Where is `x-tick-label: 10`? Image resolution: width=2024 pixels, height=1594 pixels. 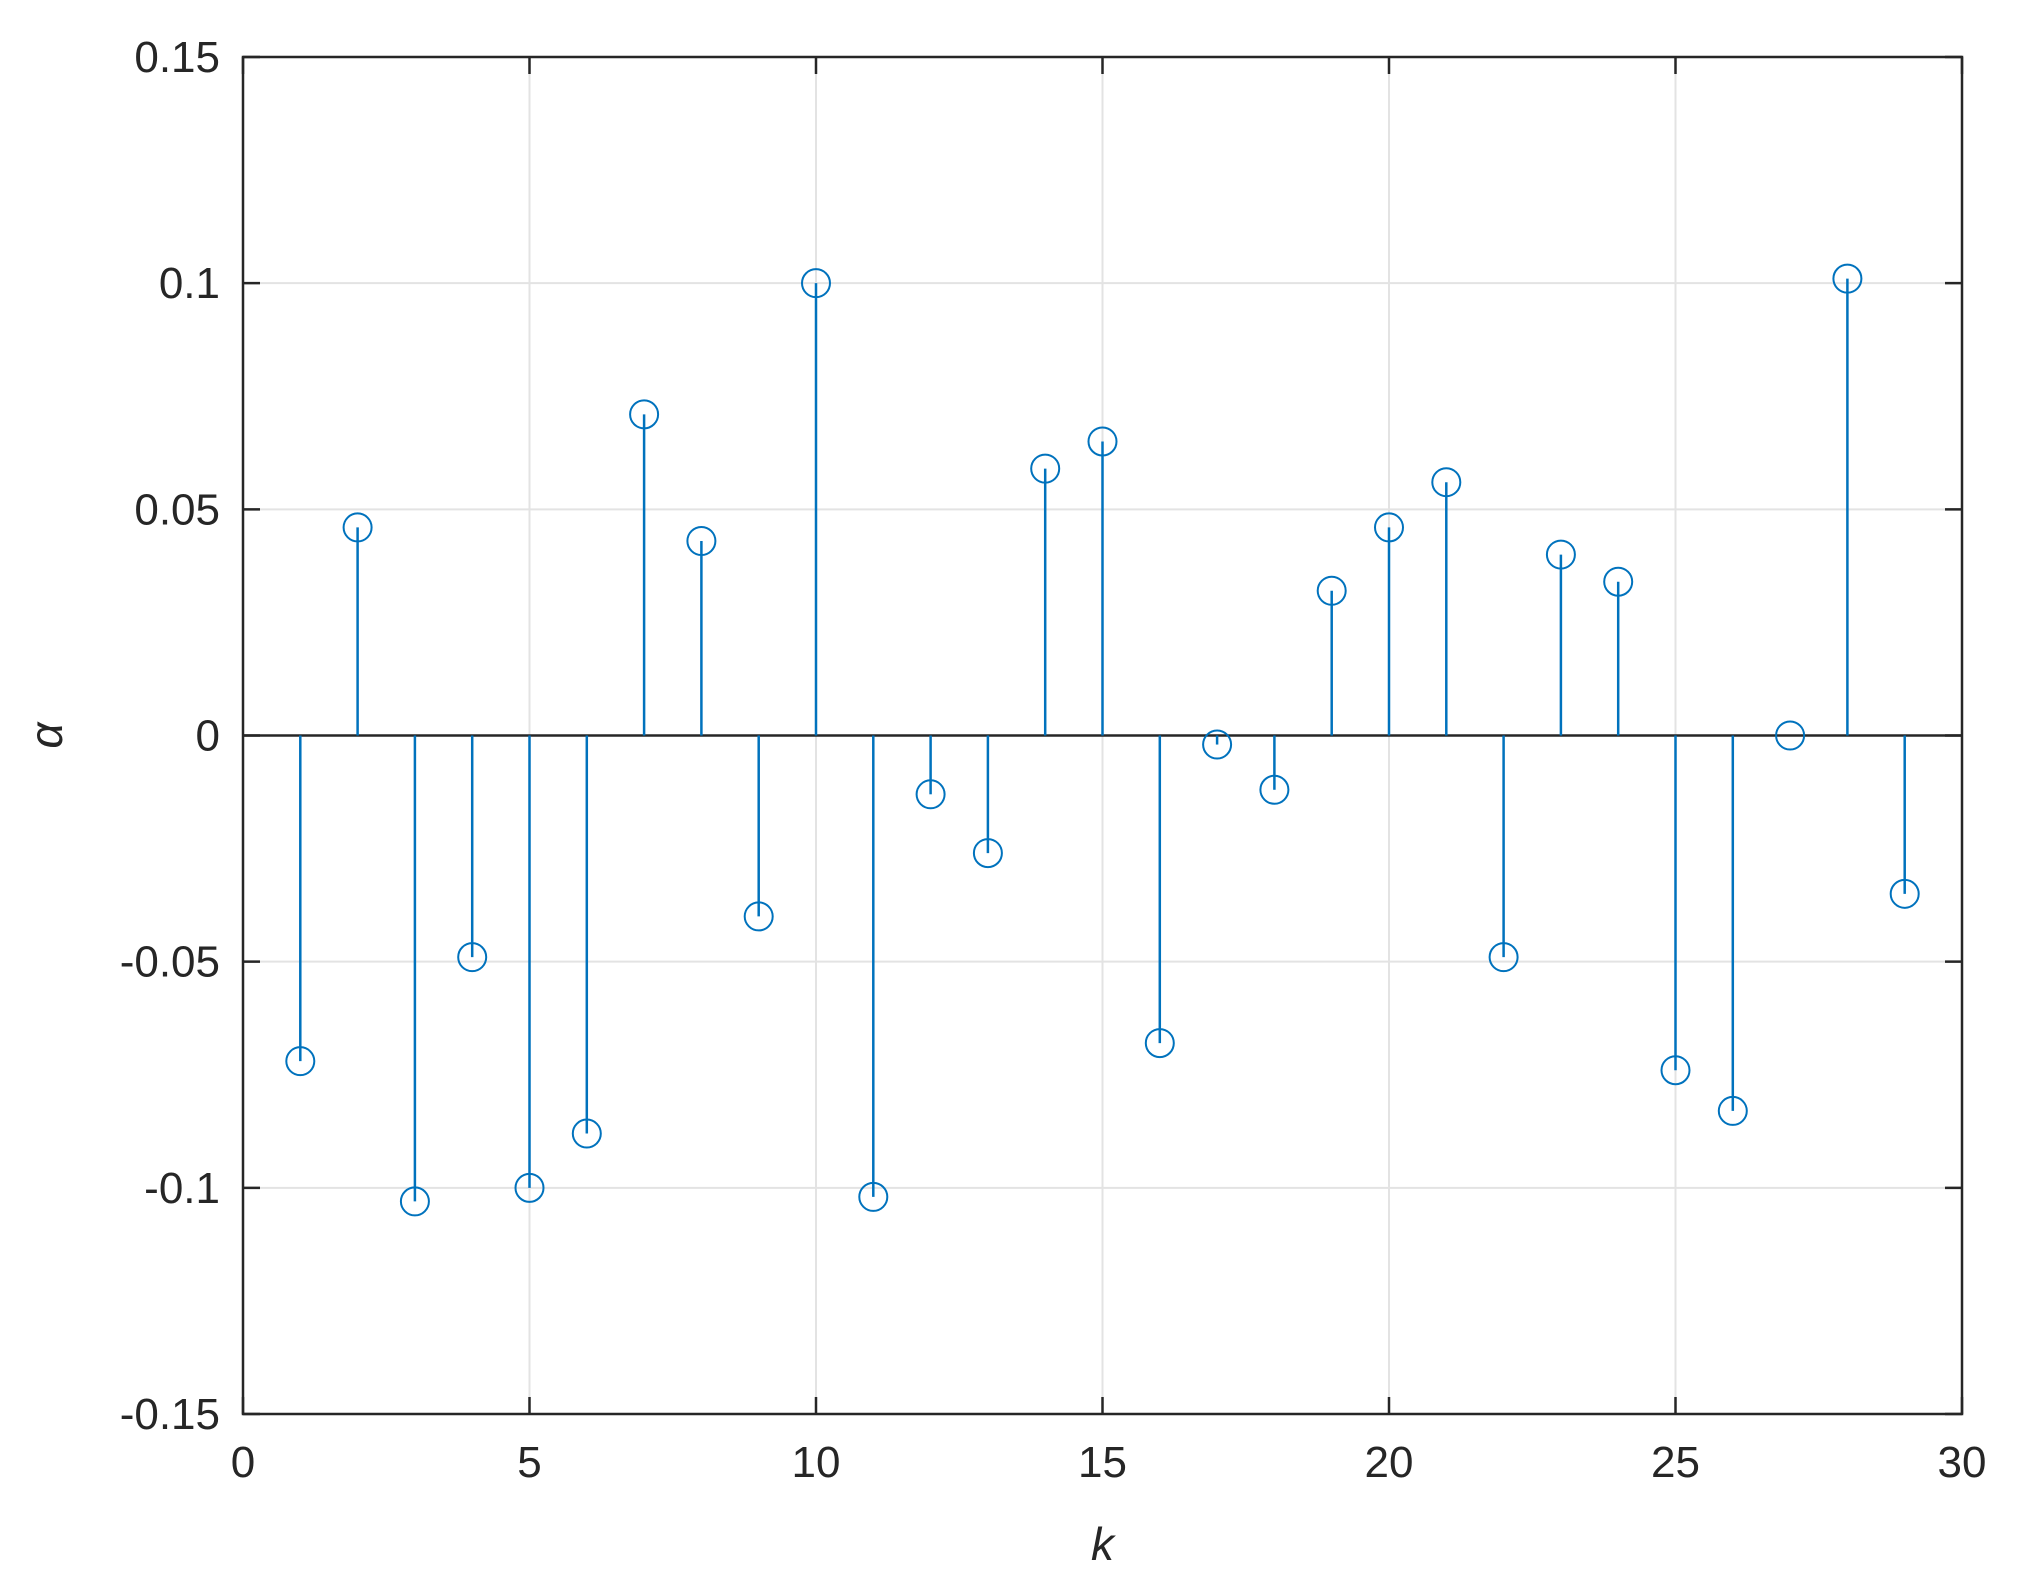
x-tick-label: 10 is located at coordinates (816, 1462).